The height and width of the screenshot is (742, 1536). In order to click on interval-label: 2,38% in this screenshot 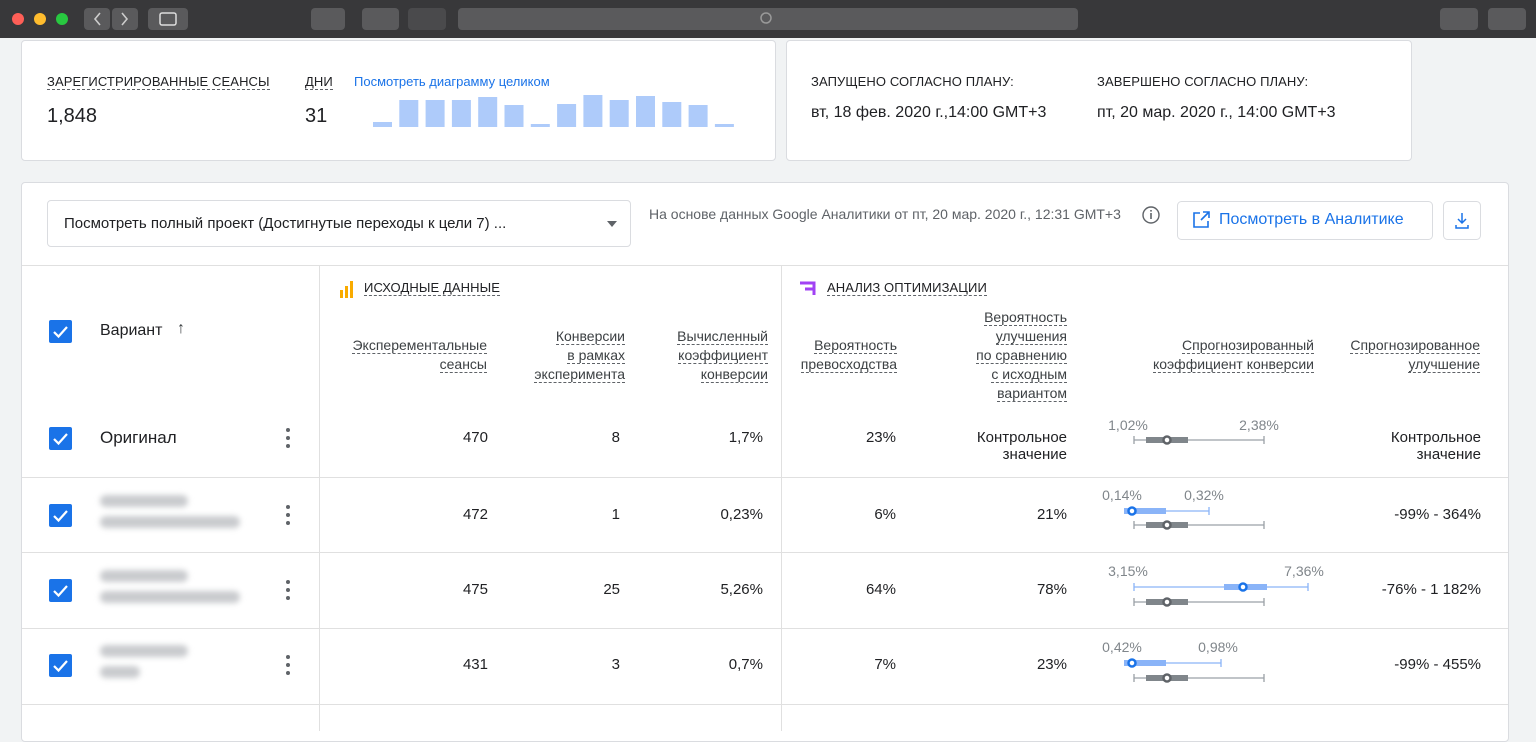, I will do `click(1259, 425)`.